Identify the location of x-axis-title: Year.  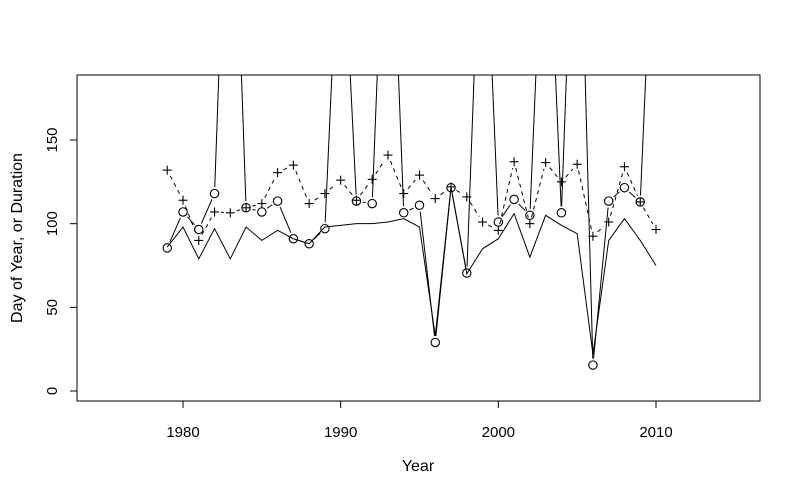
(418, 466).